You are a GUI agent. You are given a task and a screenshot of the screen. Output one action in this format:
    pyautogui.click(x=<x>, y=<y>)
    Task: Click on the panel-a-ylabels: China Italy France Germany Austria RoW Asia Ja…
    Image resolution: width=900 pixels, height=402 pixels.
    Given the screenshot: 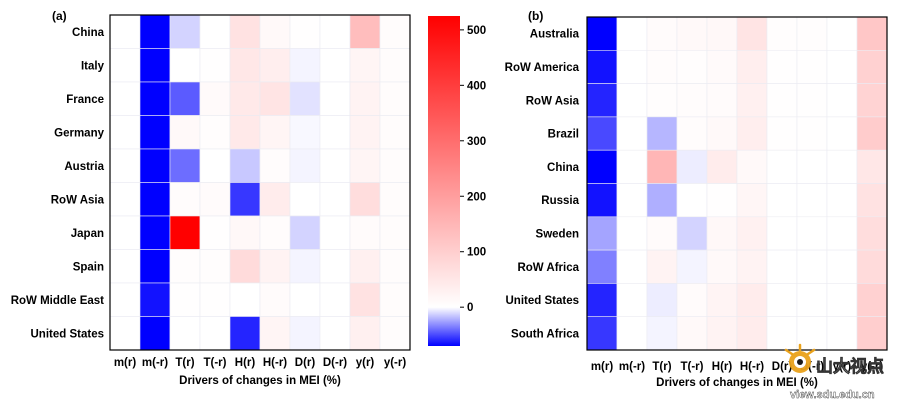 What is the action you would take?
    pyautogui.click(x=58, y=184)
    